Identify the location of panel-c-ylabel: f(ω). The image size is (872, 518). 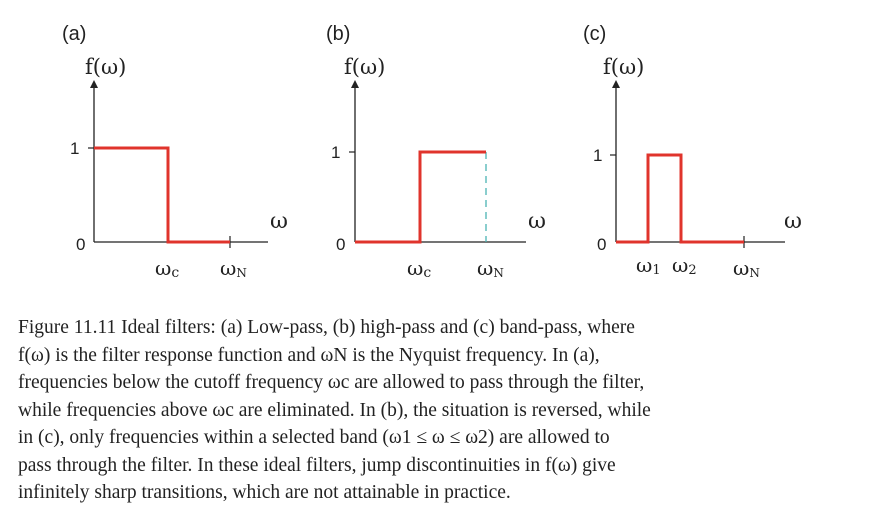
(623, 67).